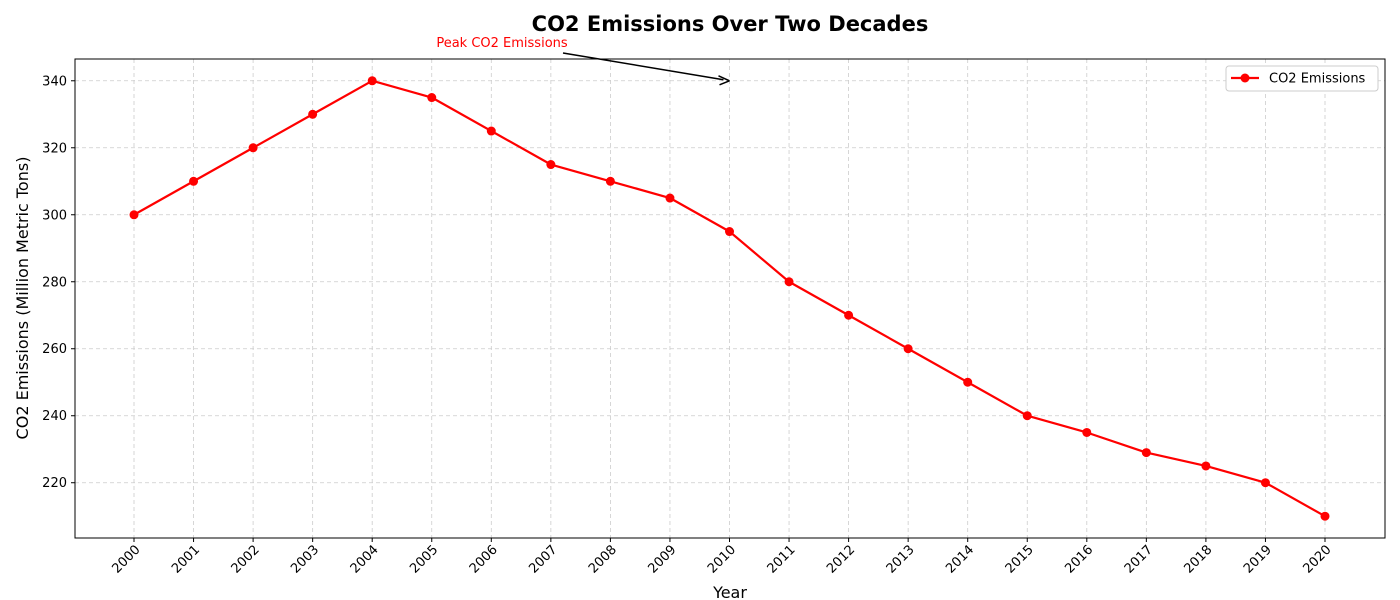 The width and height of the screenshot is (1400, 600). What do you see at coordinates (484, 560) in the screenshot?
I see `x-tick-label: 2006` at bounding box center [484, 560].